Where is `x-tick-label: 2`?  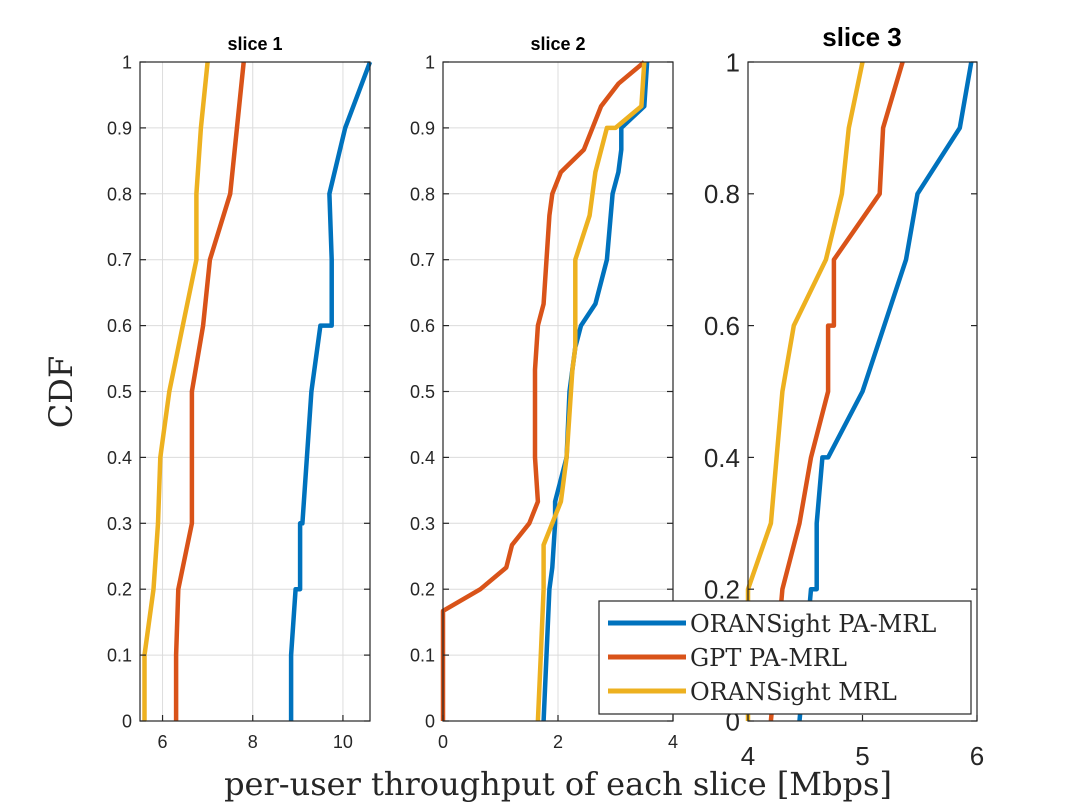 x-tick-label: 2 is located at coordinates (558, 742).